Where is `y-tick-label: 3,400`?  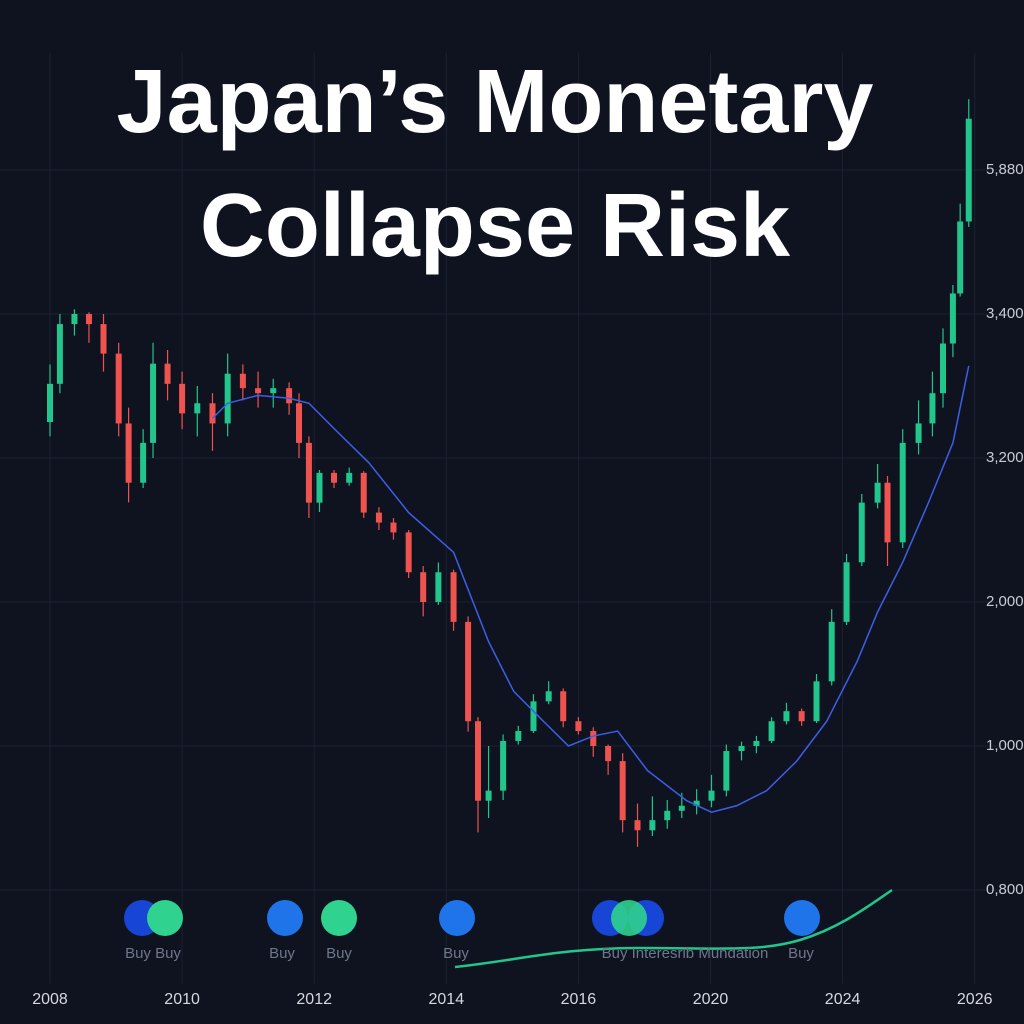 y-tick-label: 3,400 is located at coordinates (1005, 313).